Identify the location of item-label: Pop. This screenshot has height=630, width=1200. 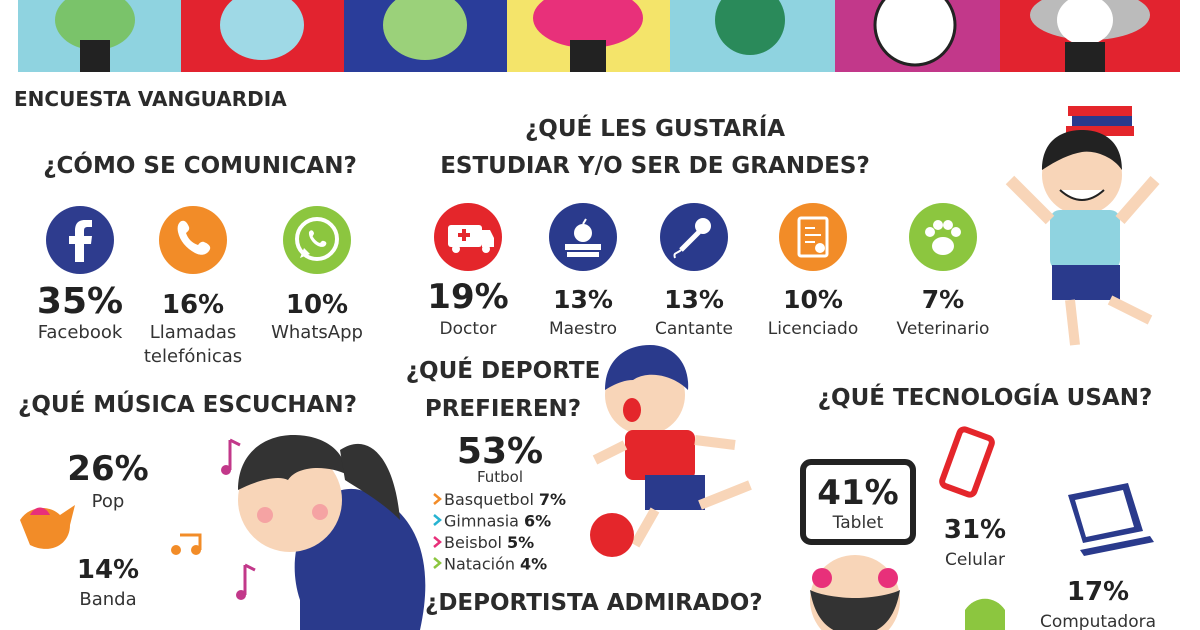
(108, 501).